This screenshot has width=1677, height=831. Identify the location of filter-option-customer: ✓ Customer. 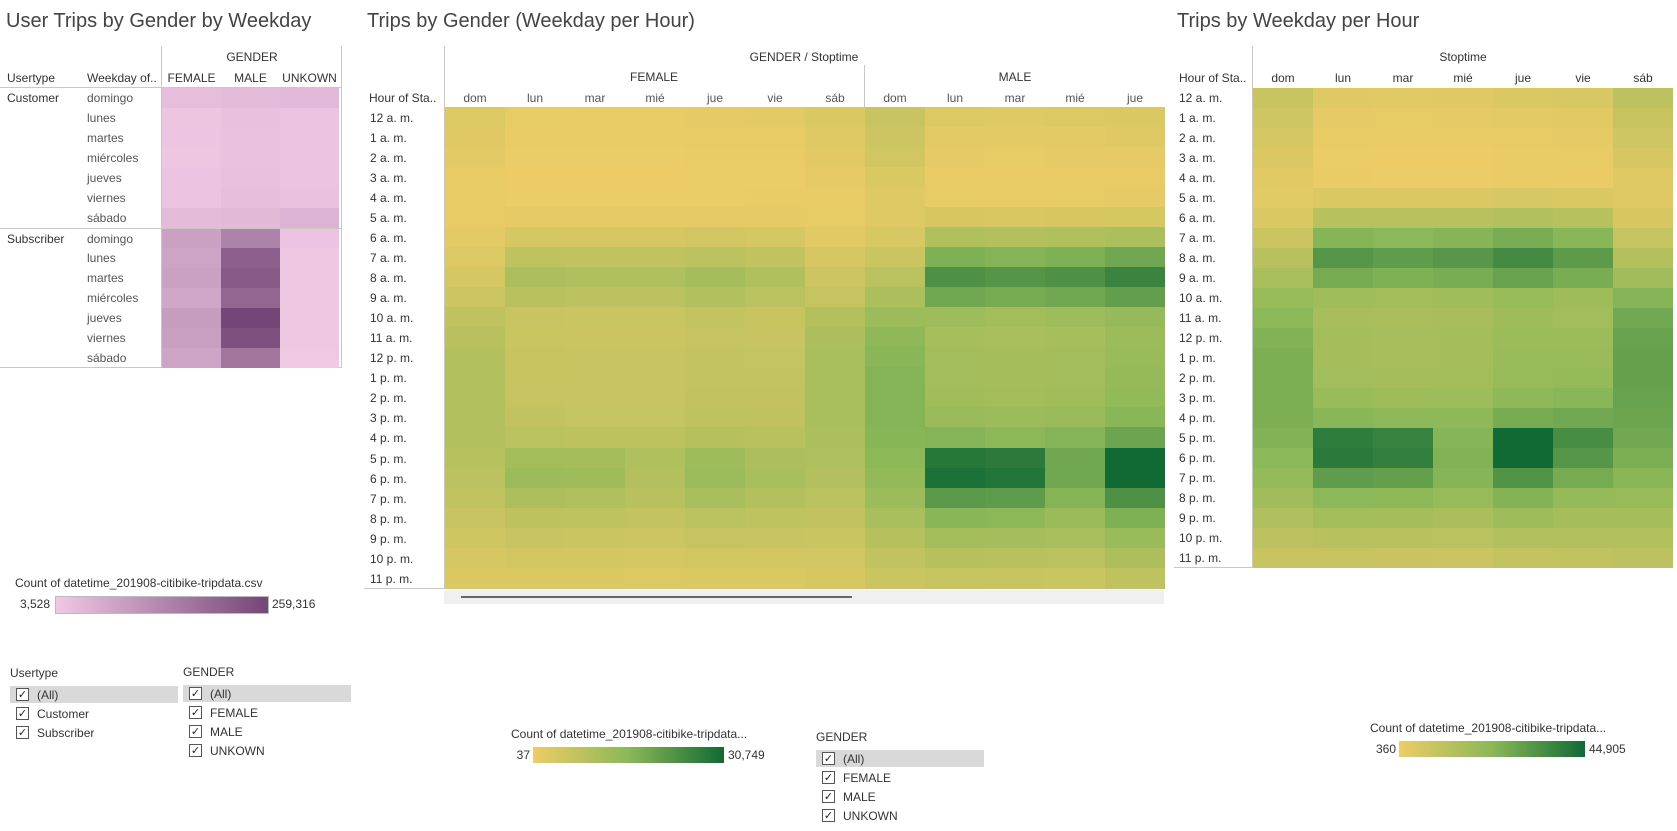
(94, 713).